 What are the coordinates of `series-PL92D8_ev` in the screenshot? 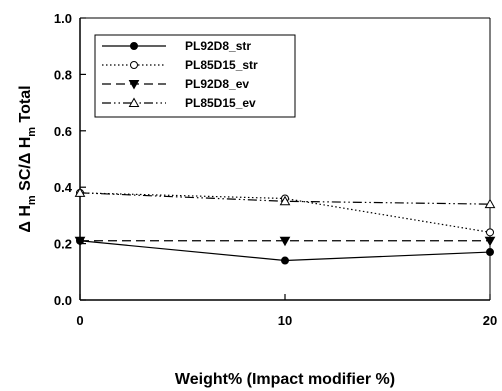 It's located at (285, 241).